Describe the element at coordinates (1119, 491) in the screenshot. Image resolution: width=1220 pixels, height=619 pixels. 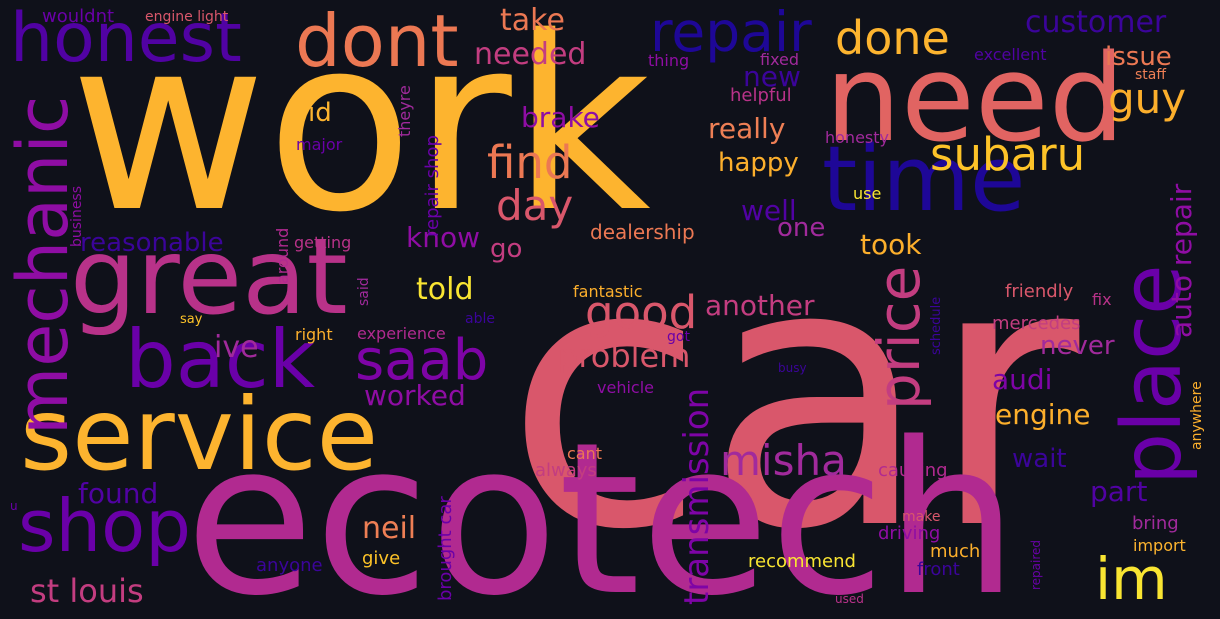
I see `word-part: part` at that location.